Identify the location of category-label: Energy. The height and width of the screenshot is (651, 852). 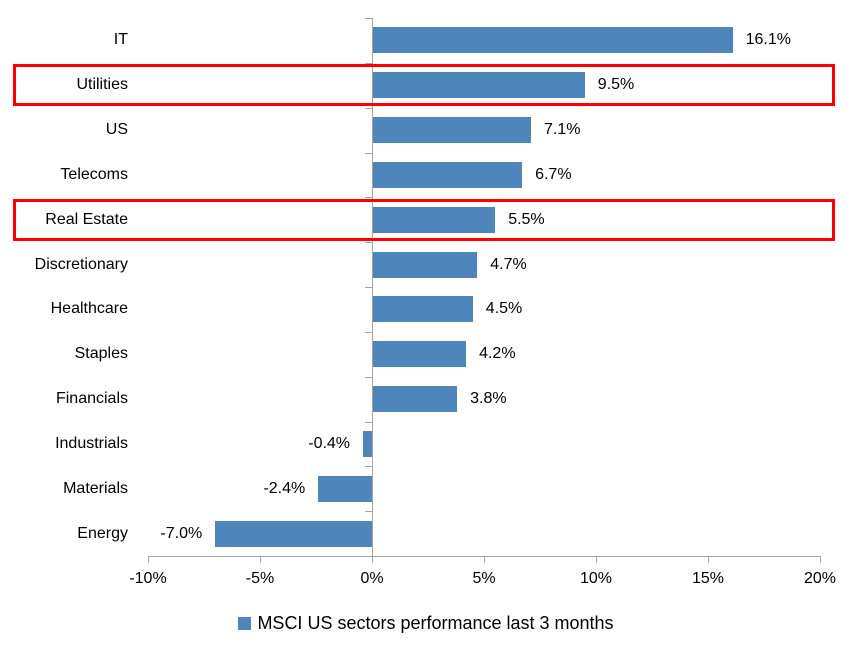
(102, 533).